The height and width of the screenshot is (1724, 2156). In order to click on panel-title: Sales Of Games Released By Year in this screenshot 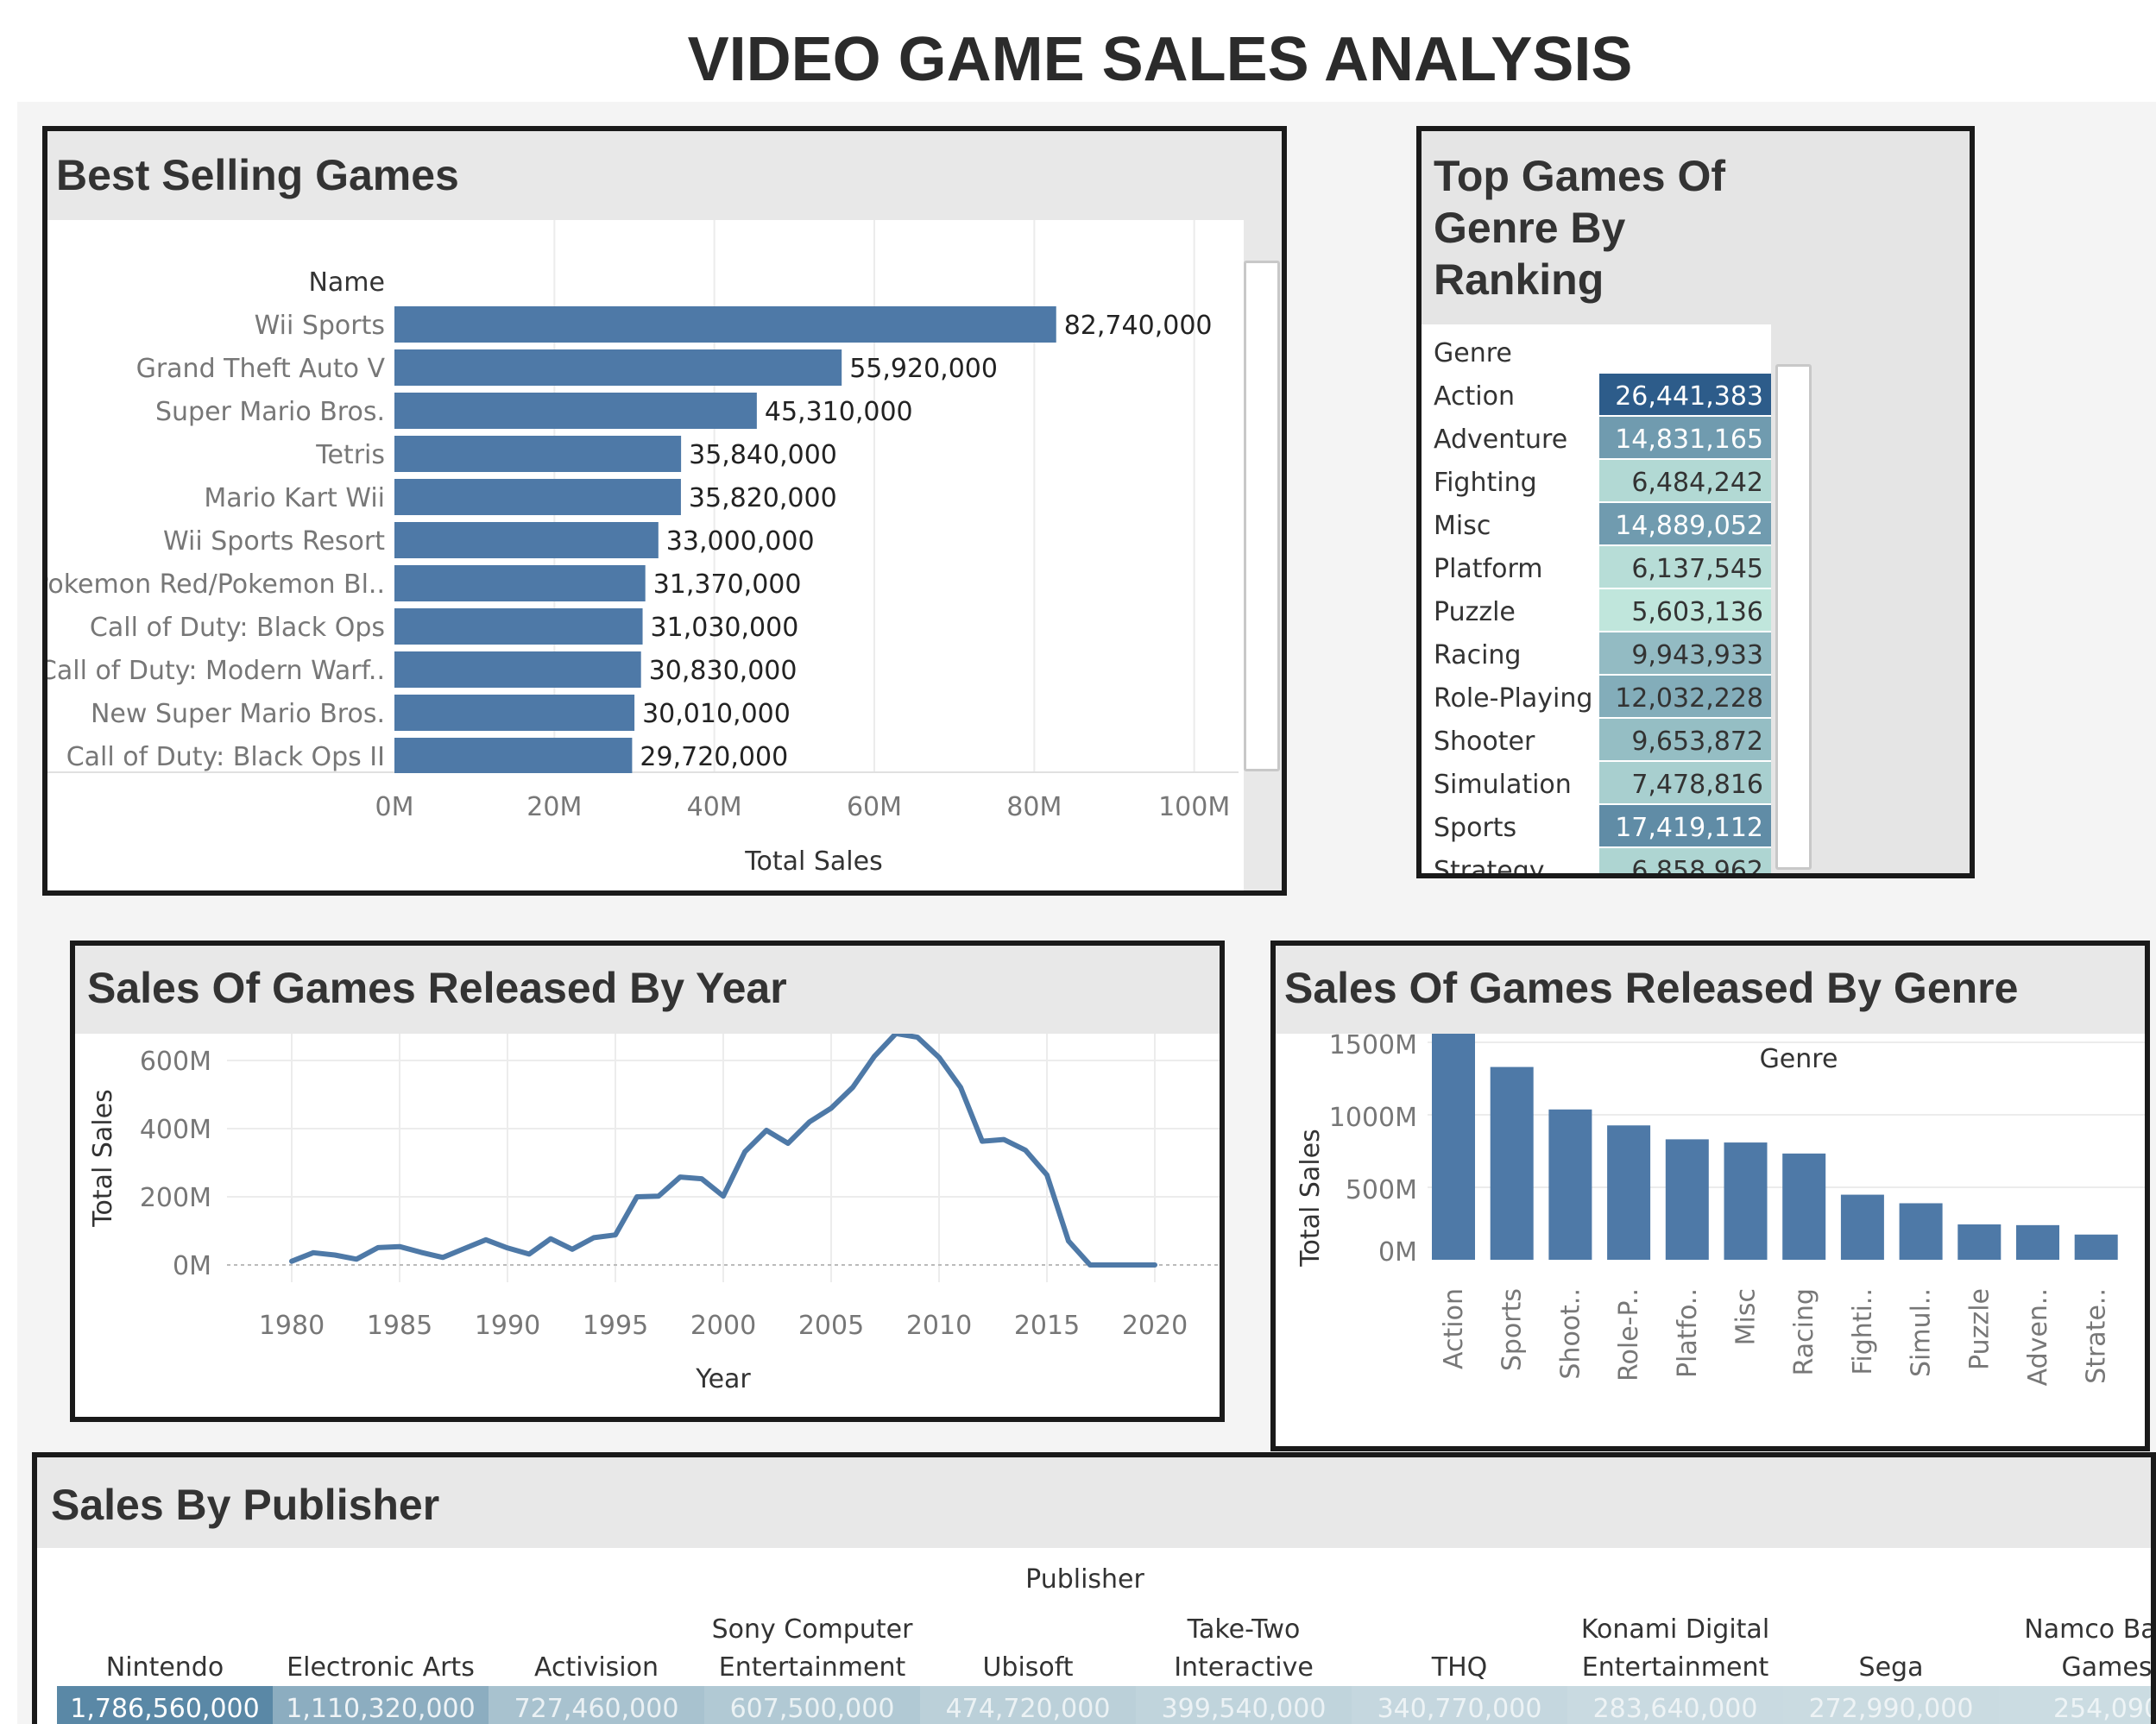, I will do `click(437, 988)`.